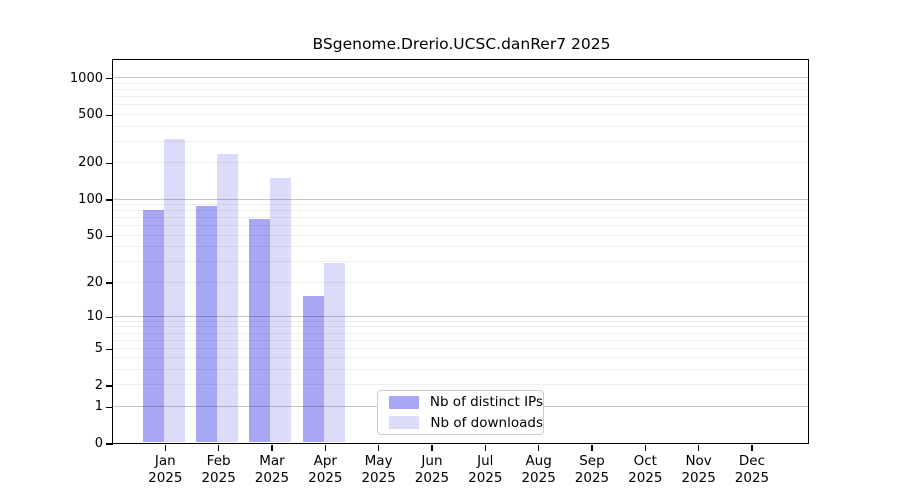  I want to click on bar-distinct-ips-apr, so click(313, 369).